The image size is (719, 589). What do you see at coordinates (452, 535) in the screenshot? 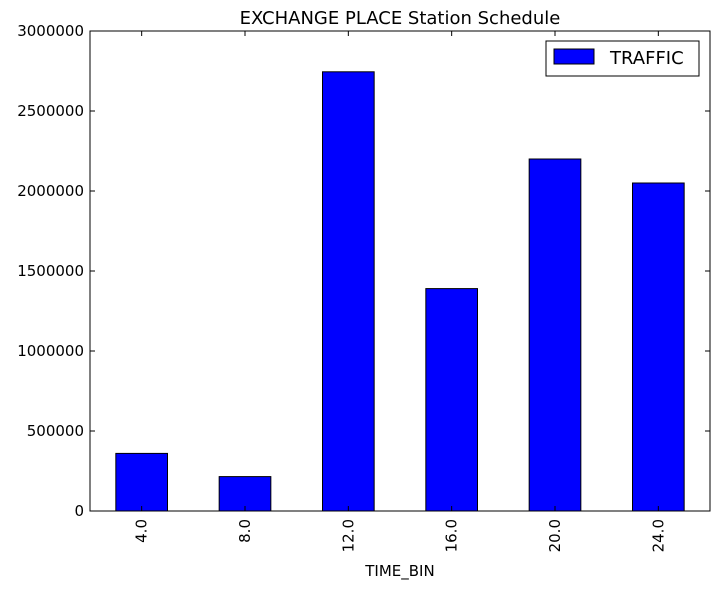
I see `x-tick-label: 16.0` at bounding box center [452, 535].